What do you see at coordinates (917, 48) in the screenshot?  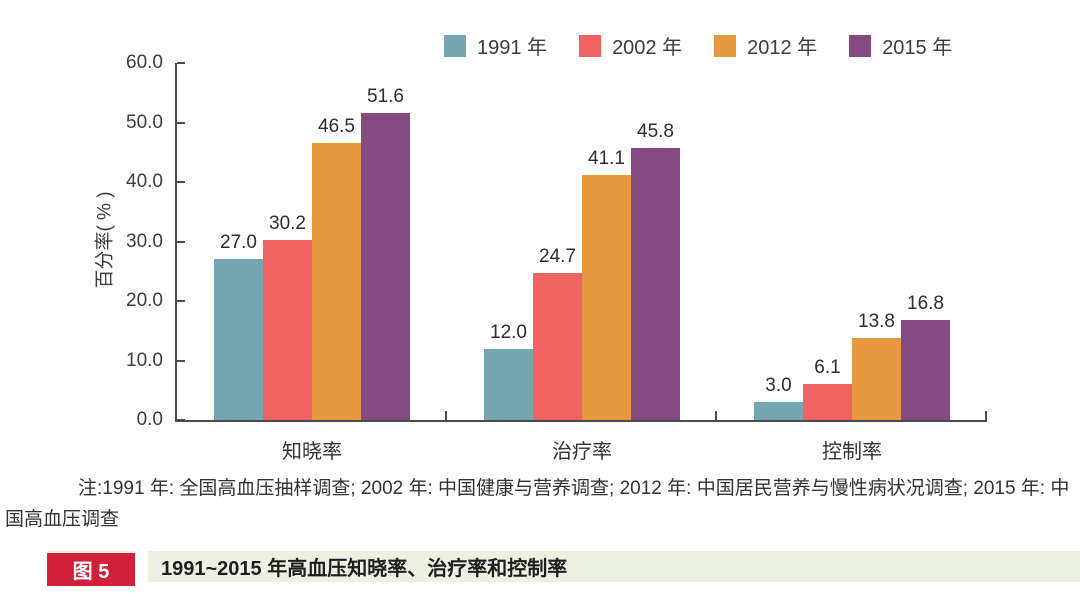 I see `legend-label: 2015 年` at bounding box center [917, 48].